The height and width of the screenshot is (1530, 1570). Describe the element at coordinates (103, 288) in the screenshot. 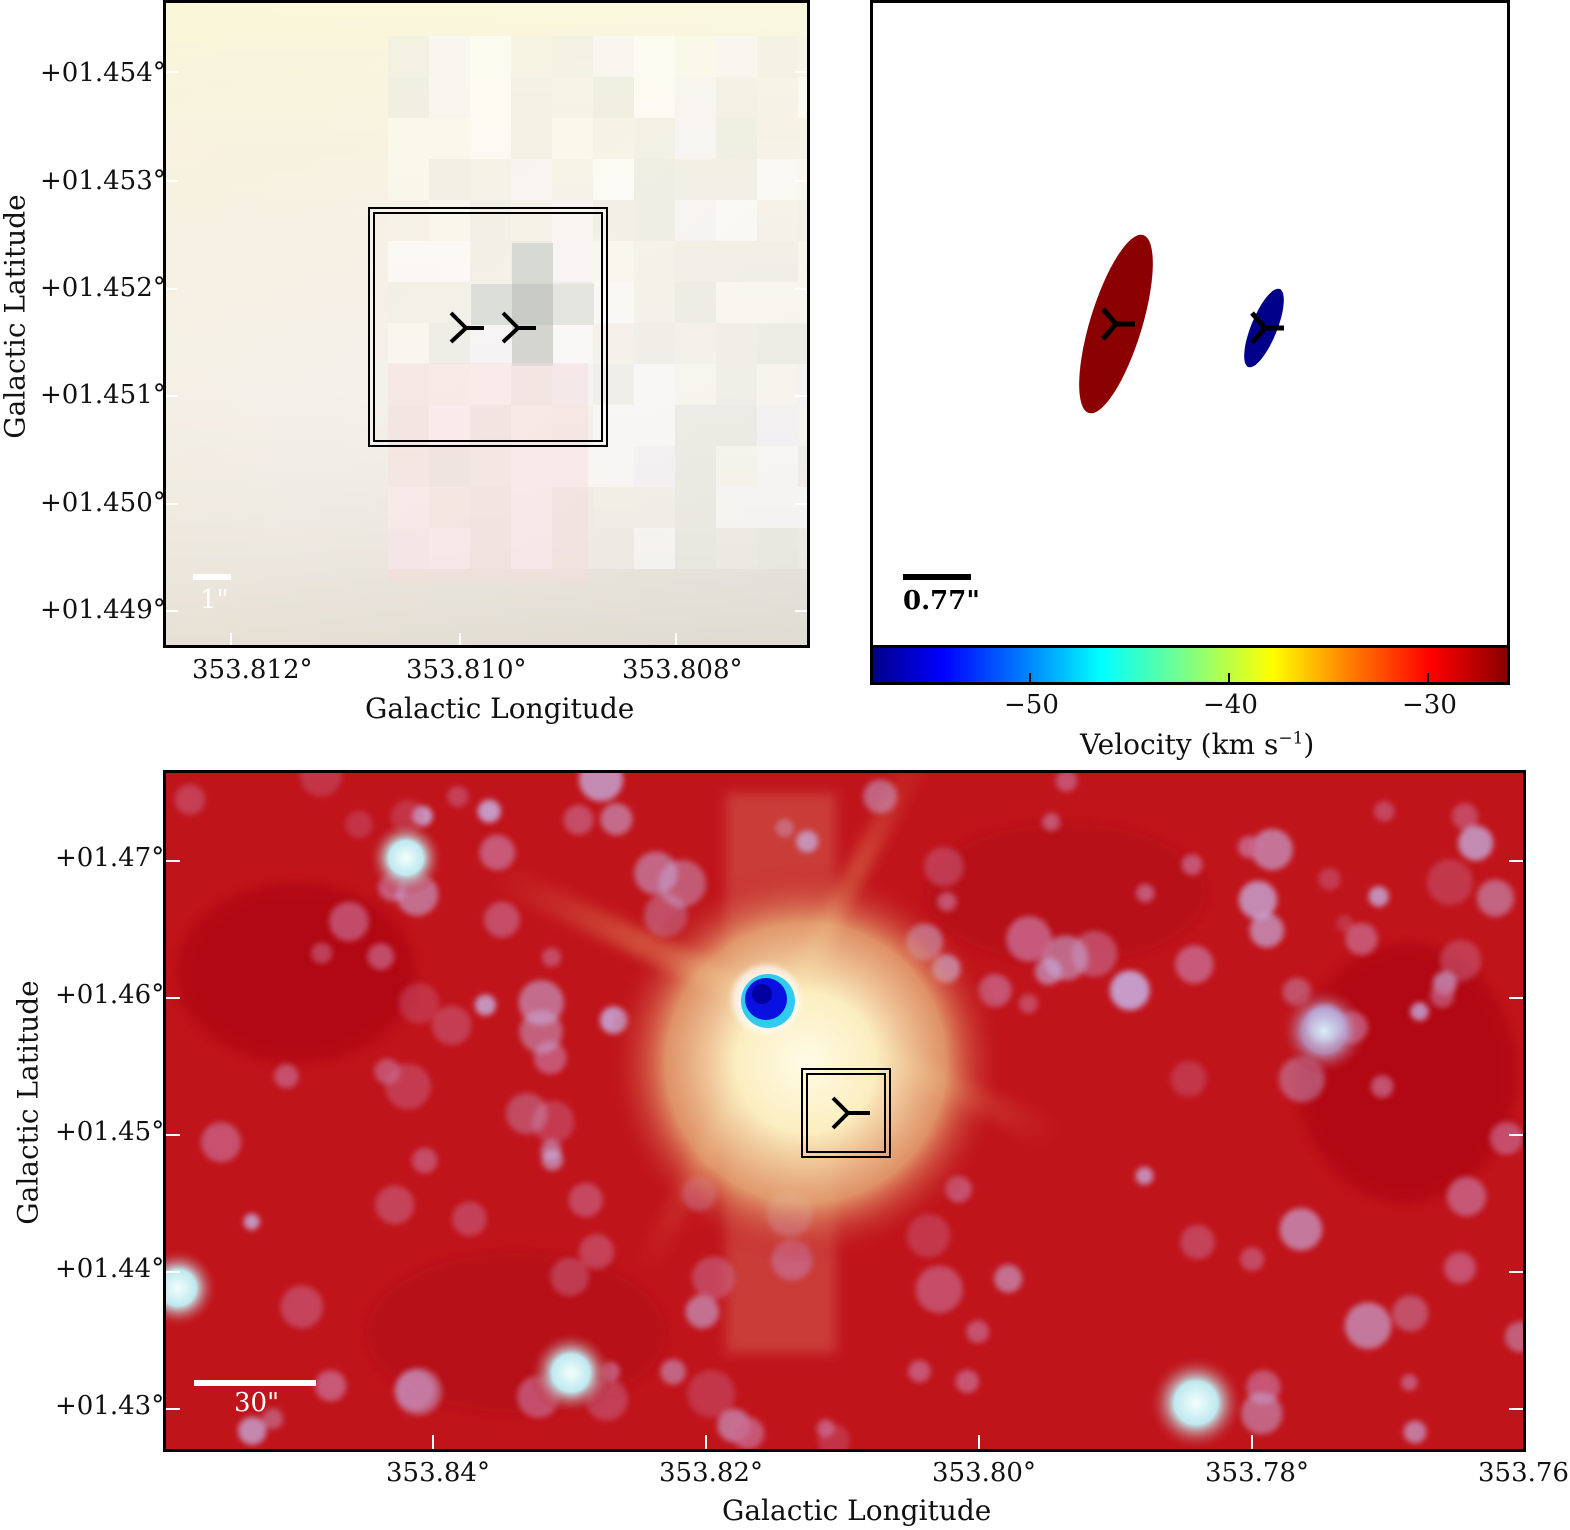

I see `panel-a-ytick-3: +01.452°` at that location.